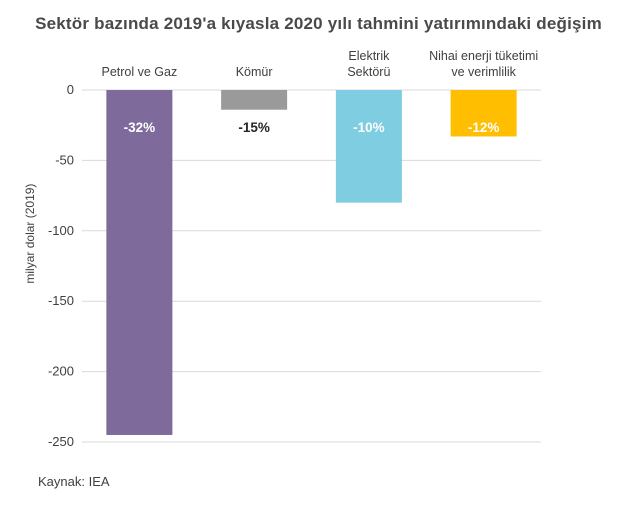 Image resolution: width=637 pixels, height=506 pixels. Describe the element at coordinates (484, 127) in the screenshot. I see `data-label: -12%` at that location.